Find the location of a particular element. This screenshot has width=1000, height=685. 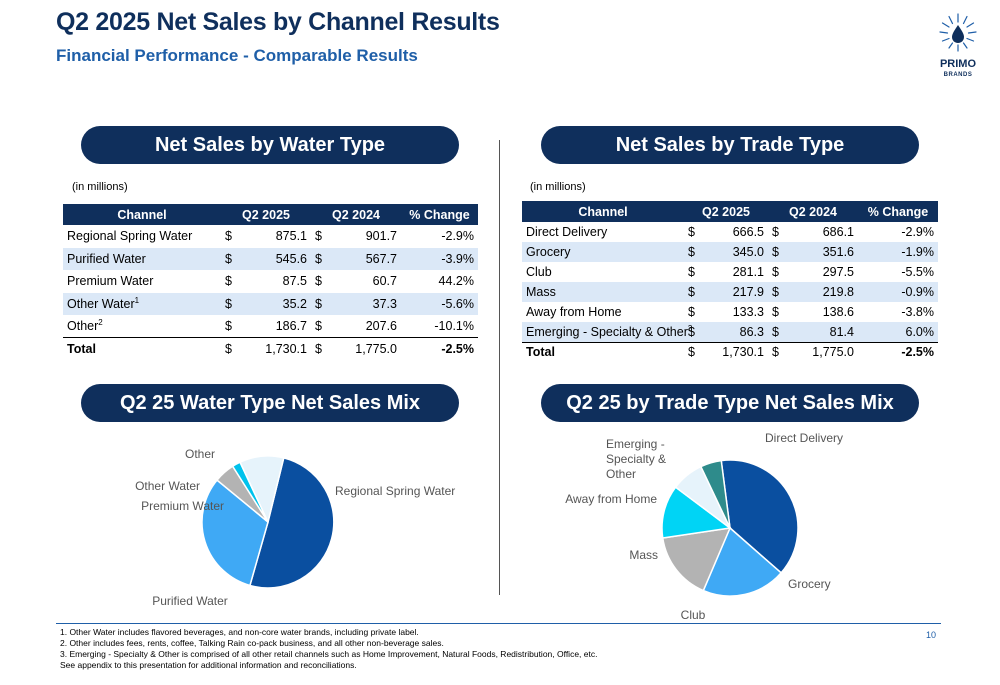

value-q2-2025: 545.6 is located at coordinates (273, 258).